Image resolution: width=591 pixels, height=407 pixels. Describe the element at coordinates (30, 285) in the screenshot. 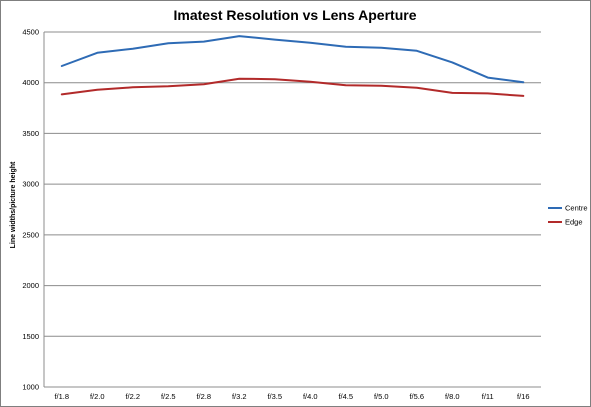

I see `y-tick-label: 2000` at that location.